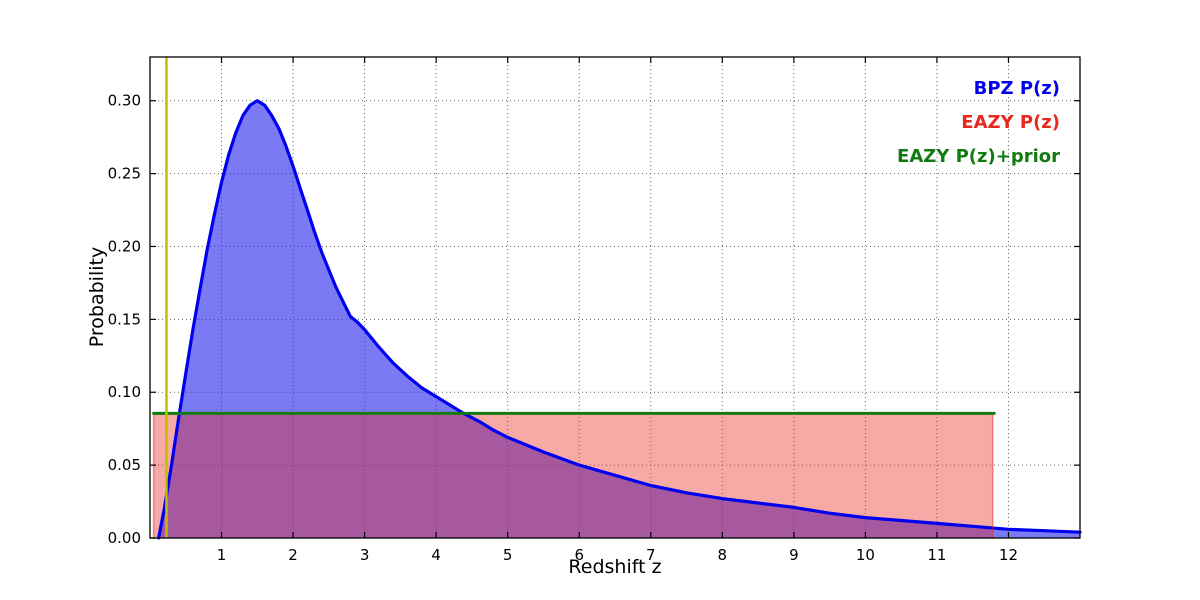  I want to click on y-tick-label: 0.20, so click(124, 246).